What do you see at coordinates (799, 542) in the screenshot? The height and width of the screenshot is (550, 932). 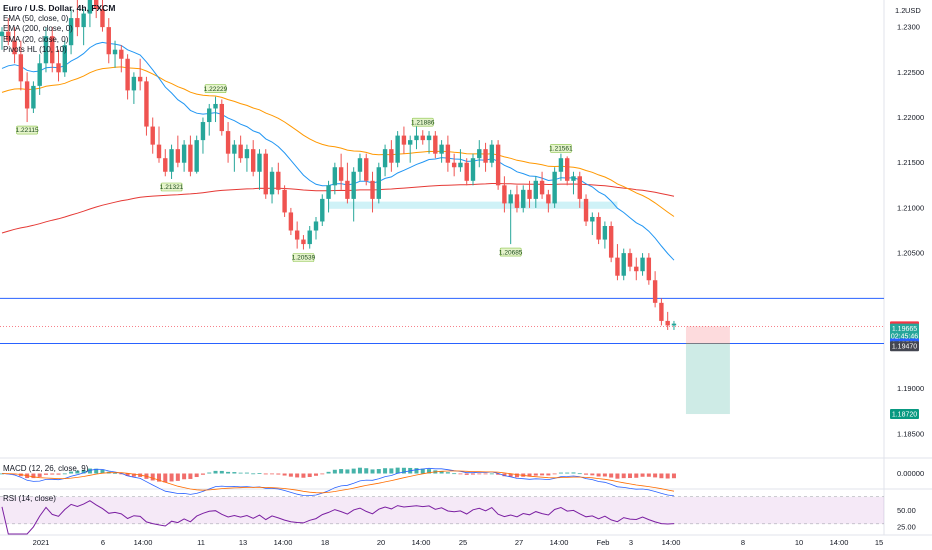 I see `x-tick-label: 10` at bounding box center [799, 542].